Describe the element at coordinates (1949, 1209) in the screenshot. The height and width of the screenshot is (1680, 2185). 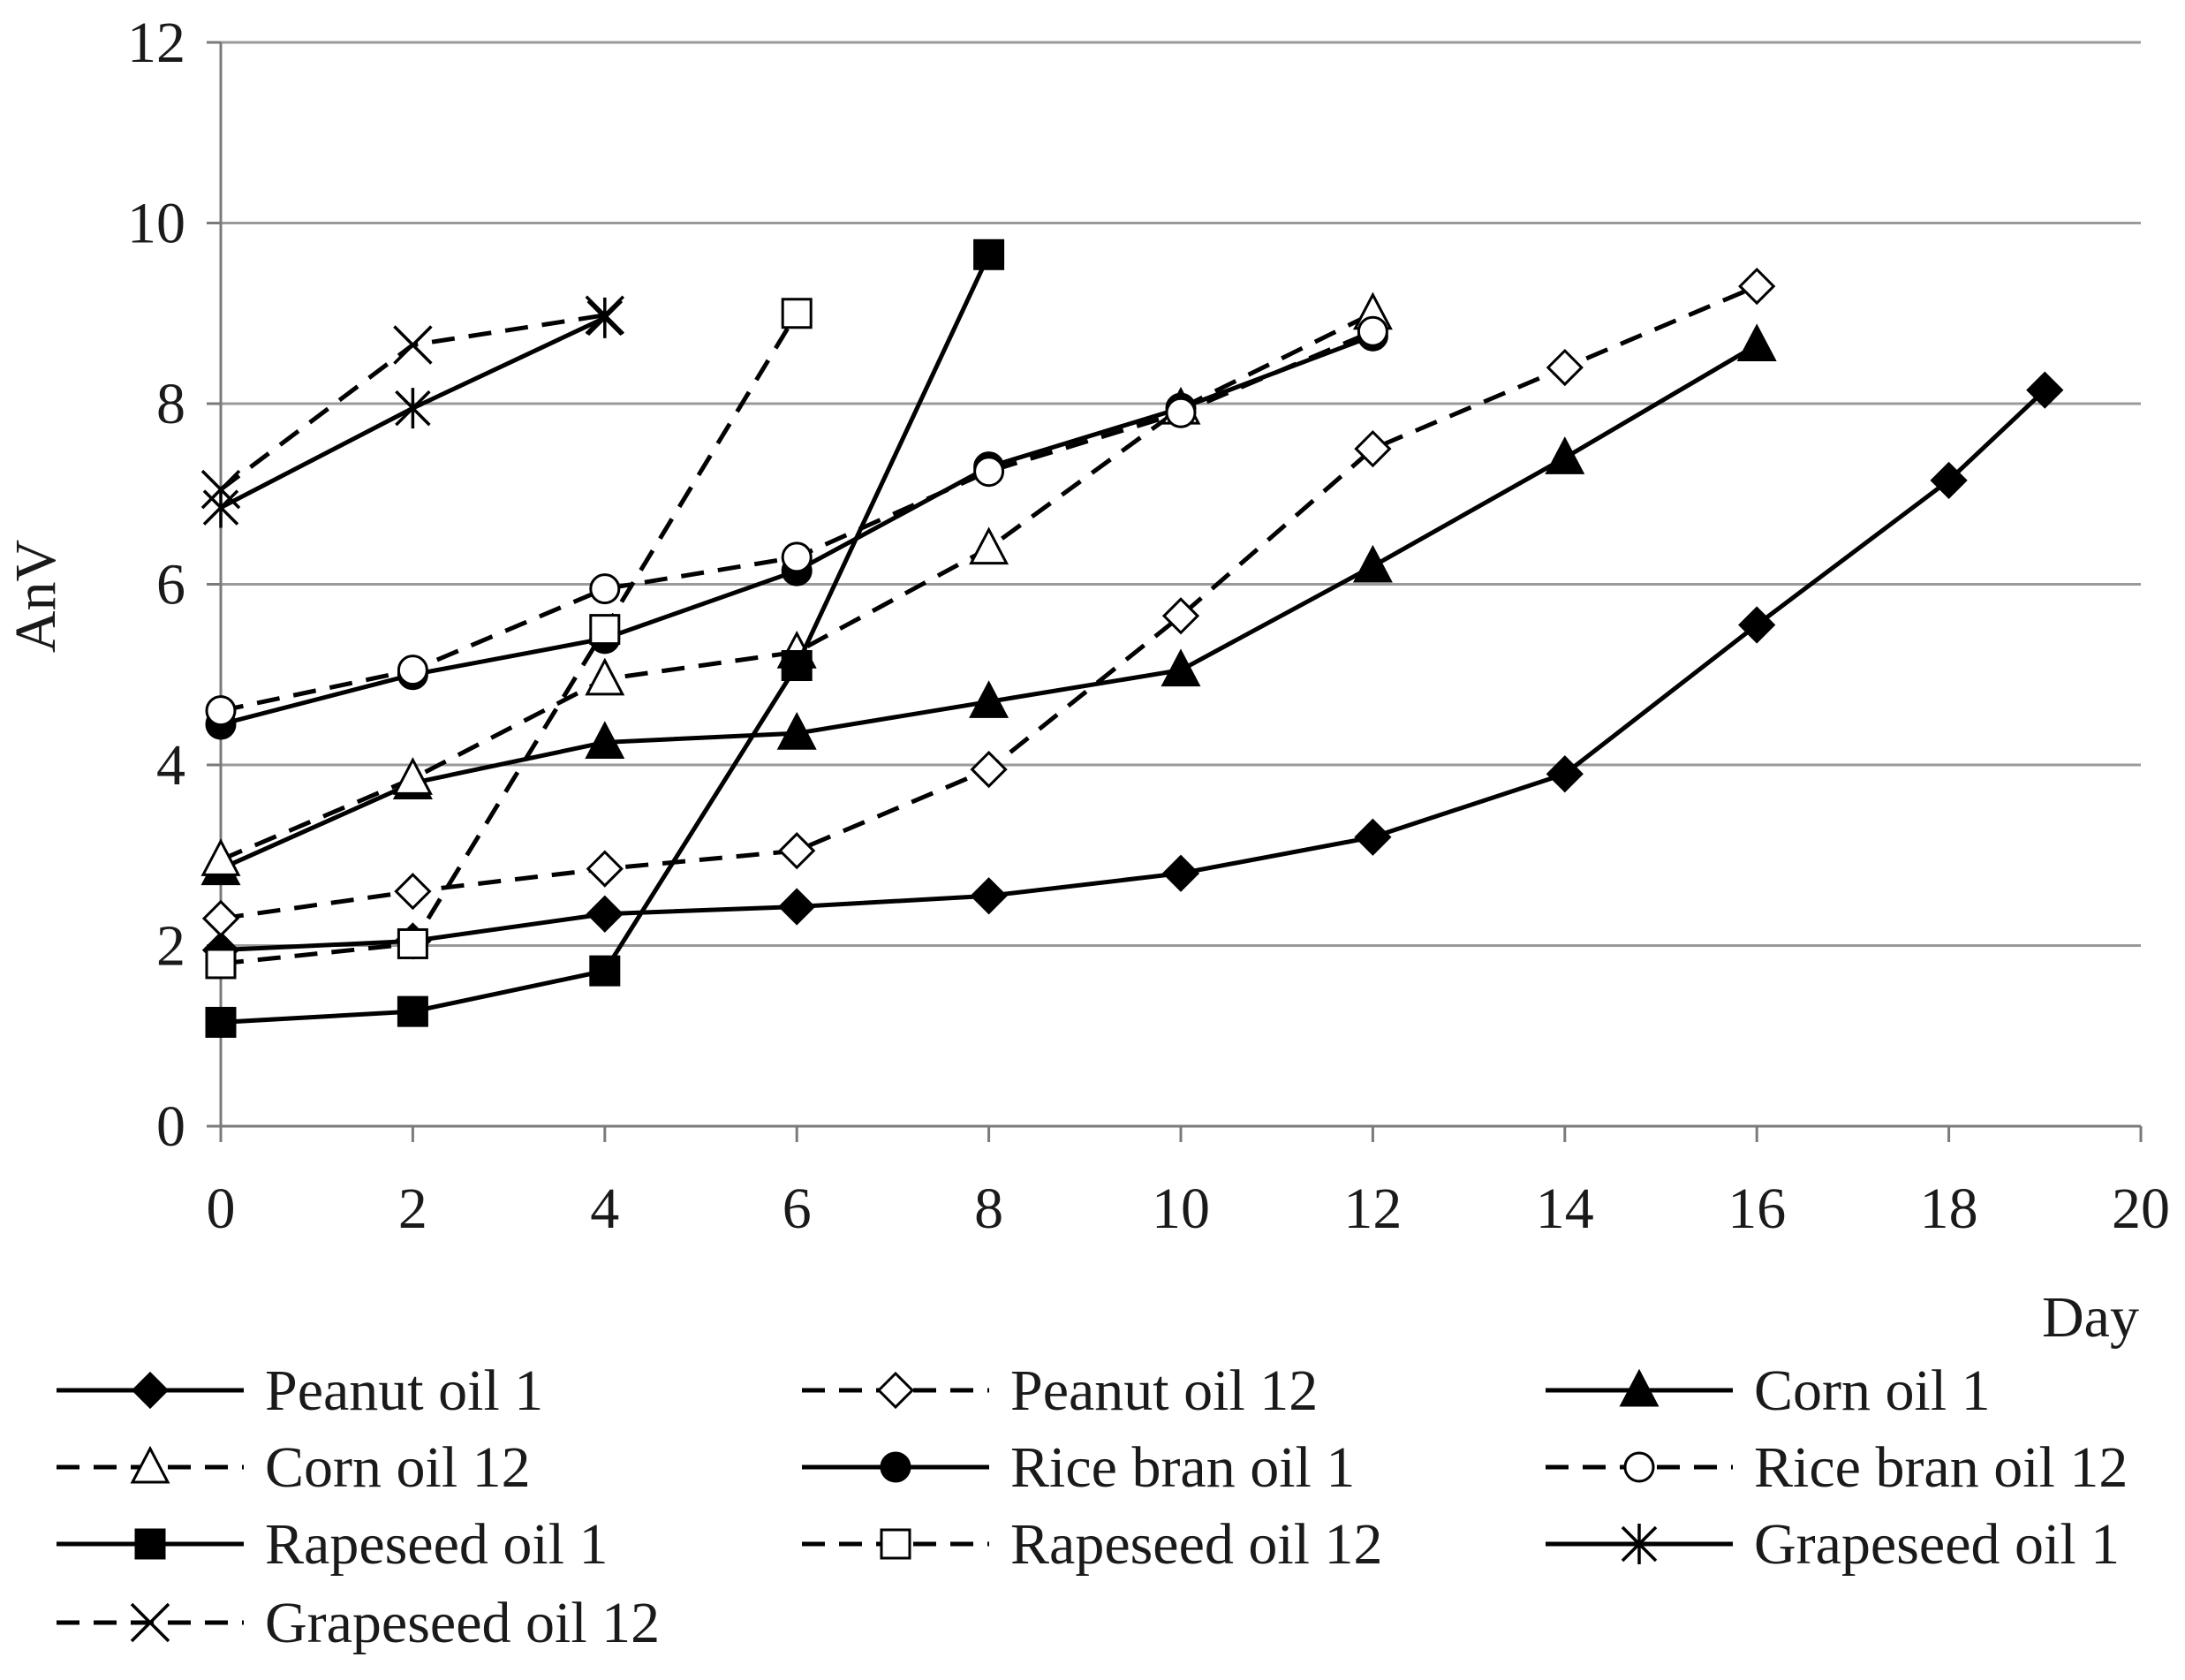
I see `x-tick-label-9: 18` at that location.